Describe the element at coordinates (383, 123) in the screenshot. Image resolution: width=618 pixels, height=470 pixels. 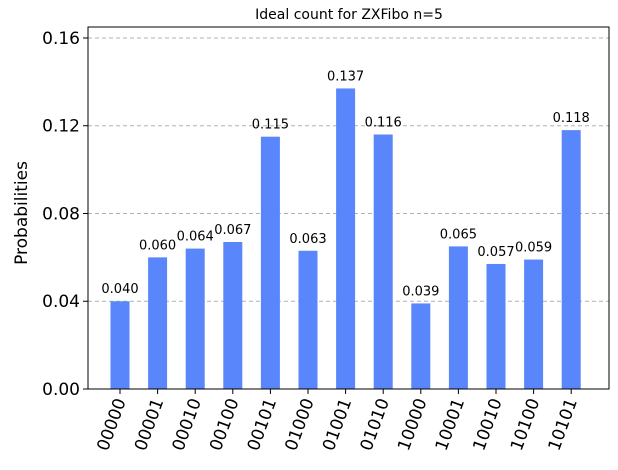
I see `data-label: 0.116` at that location.